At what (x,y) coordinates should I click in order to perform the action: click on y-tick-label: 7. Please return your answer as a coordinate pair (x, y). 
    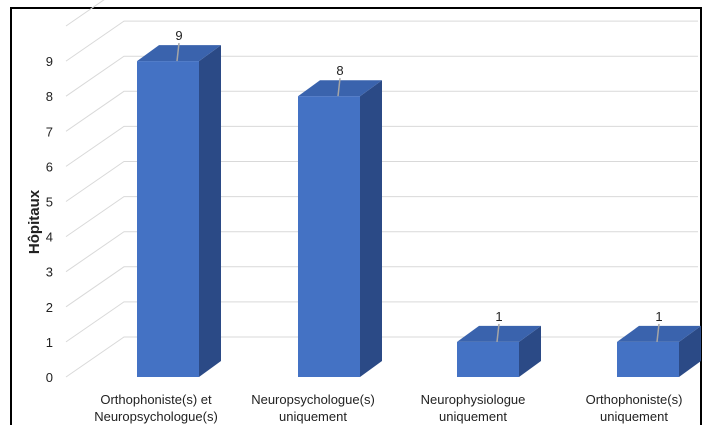
    Looking at the image, I should click on (49, 131).